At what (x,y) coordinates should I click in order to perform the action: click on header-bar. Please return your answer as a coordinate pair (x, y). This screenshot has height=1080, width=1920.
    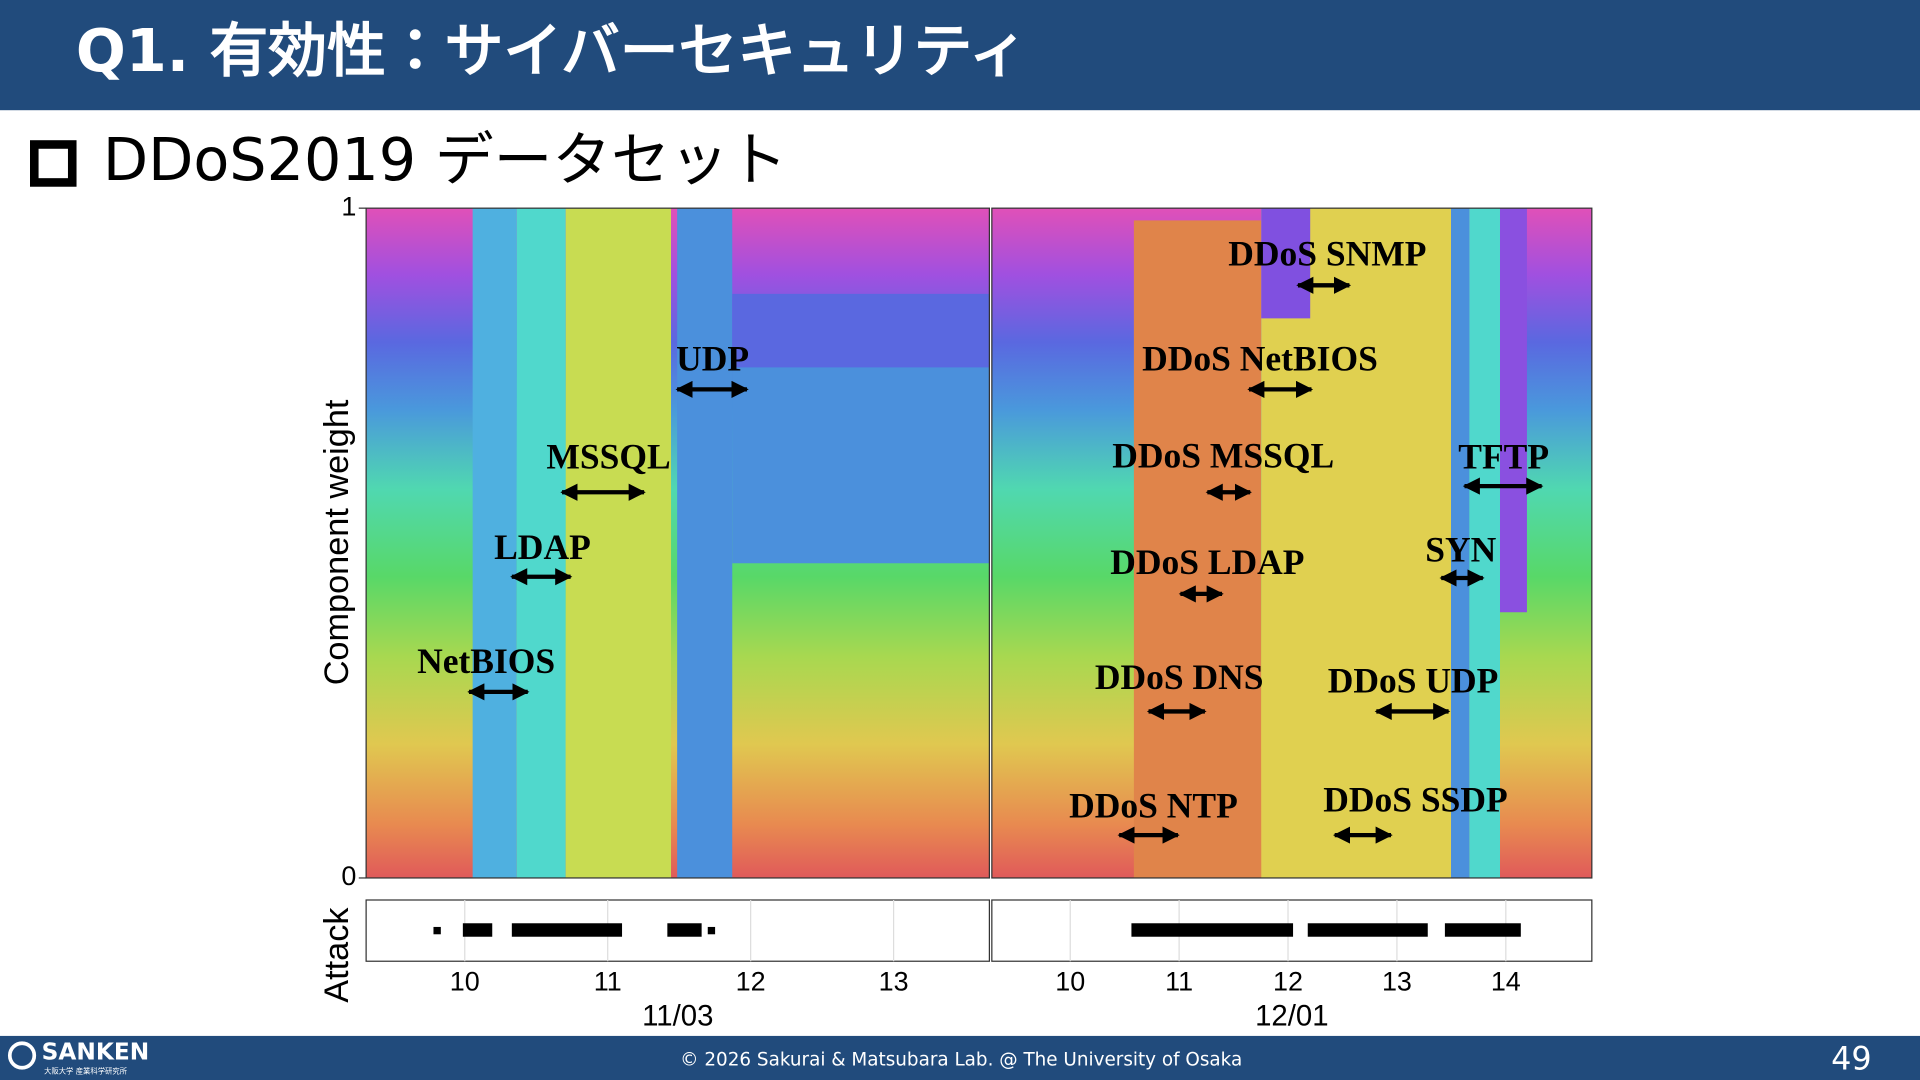
    Looking at the image, I should click on (960, 55).